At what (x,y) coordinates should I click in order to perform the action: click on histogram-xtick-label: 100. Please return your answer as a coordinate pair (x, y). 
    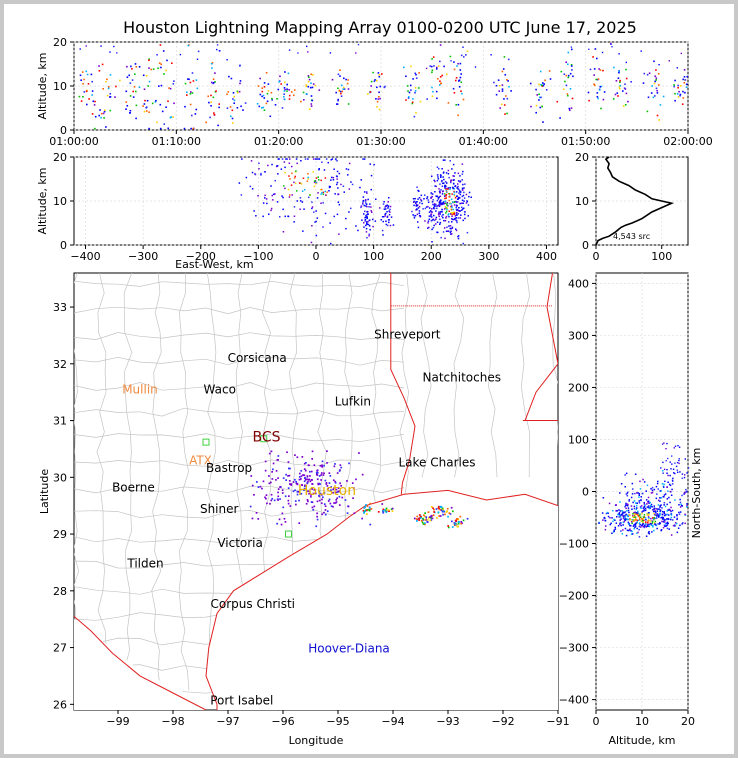
    Looking at the image, I should click on (661, 256).